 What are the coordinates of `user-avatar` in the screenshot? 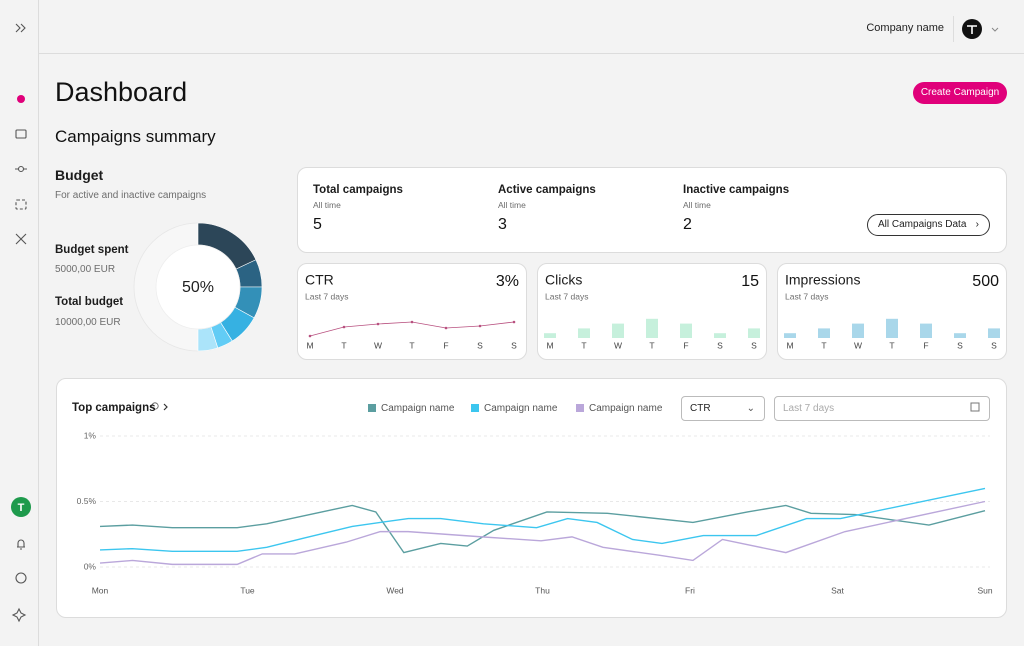 It's located at (21, 507).